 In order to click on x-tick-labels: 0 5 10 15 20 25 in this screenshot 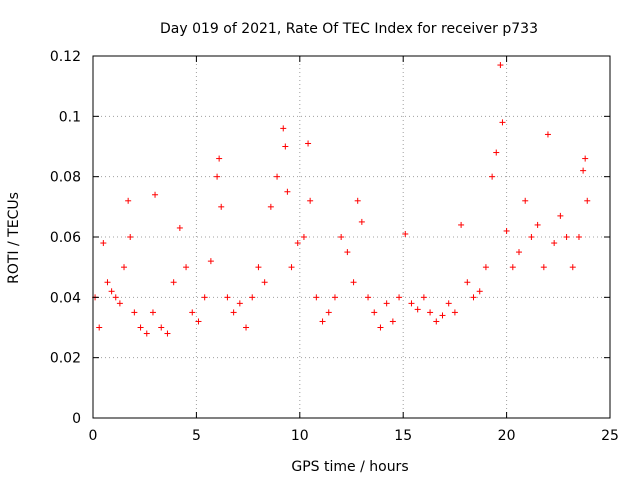, I will do `click(354, 436)`.